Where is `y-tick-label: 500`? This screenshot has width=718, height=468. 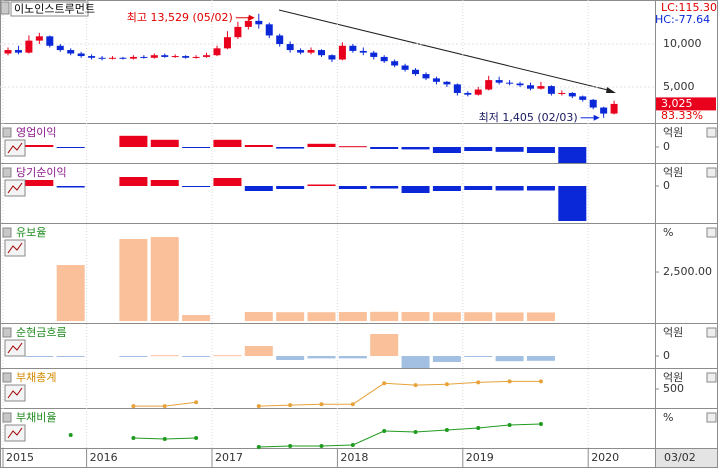 y-tick-label: 500 is located at coordinates (673, 388).